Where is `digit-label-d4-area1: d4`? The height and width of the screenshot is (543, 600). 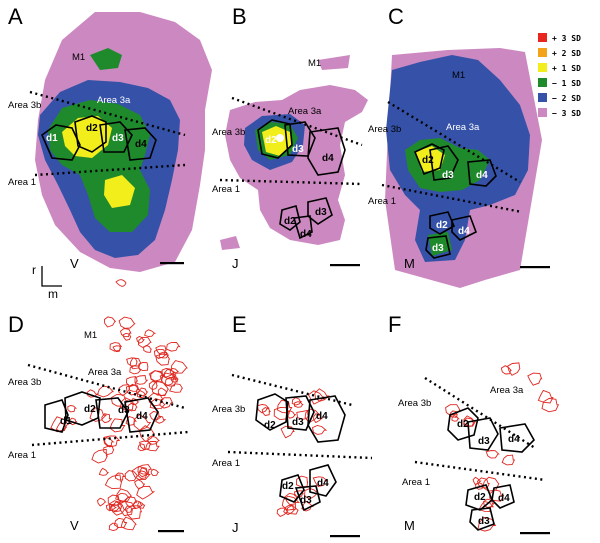
digit-label-d4-area1: d4 is located at coordinates (504, 498).